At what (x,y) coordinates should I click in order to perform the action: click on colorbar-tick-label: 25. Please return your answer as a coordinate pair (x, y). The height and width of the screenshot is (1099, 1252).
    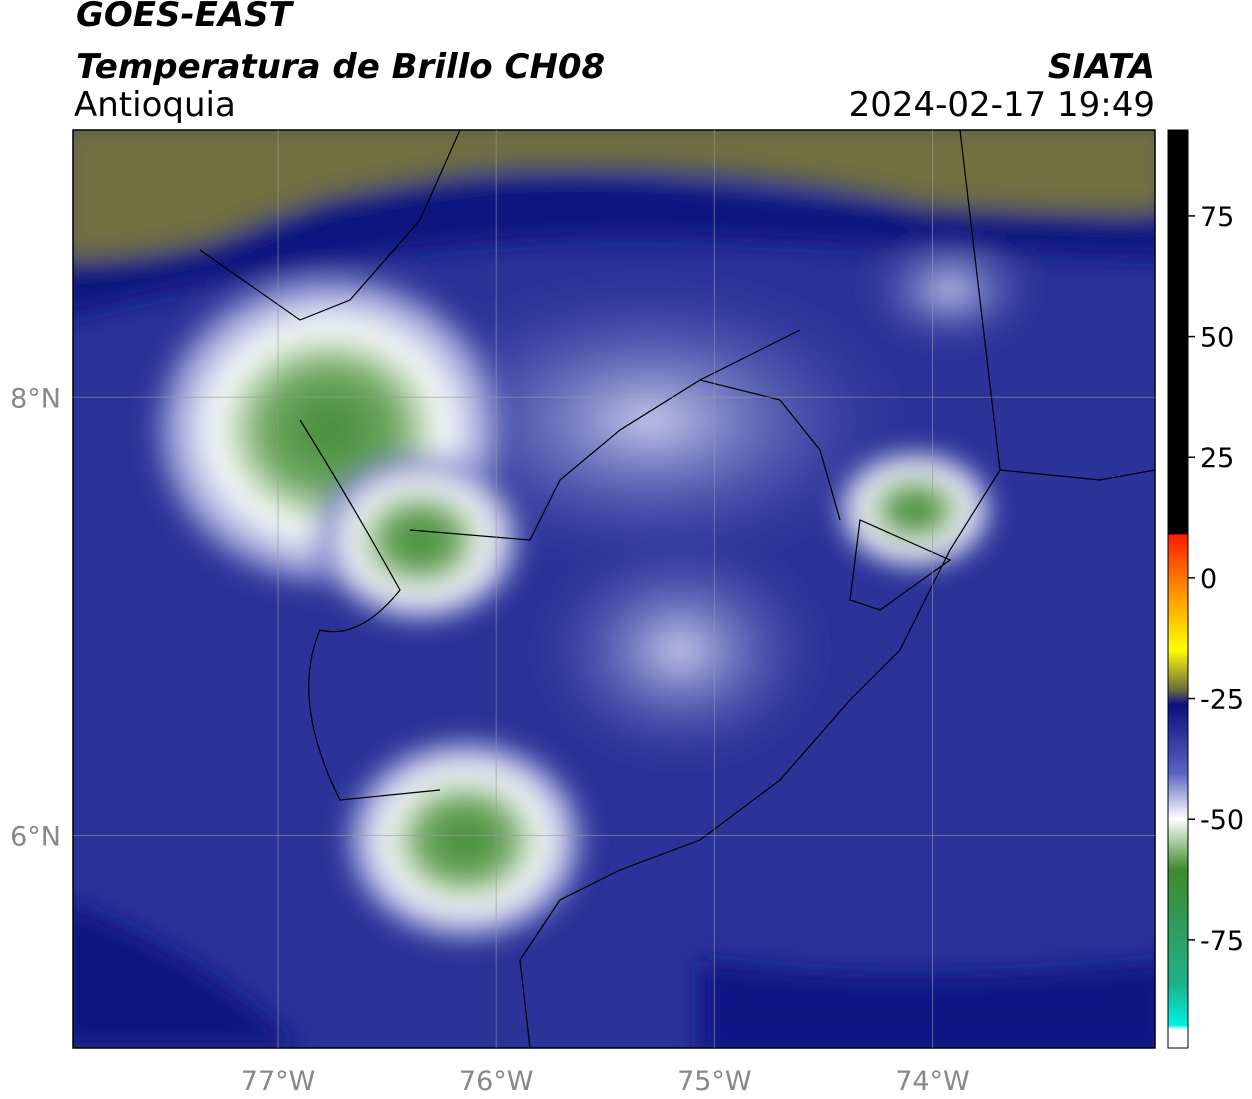
    Looking at the image, I should click on (1217, 458).